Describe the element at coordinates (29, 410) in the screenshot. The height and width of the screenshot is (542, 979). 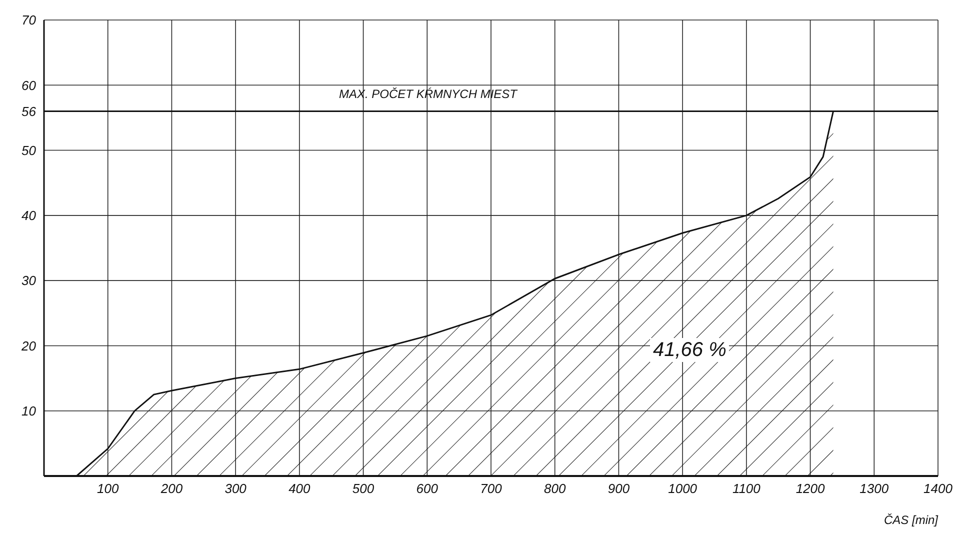
I see `y-tick-label: 10` at that location.